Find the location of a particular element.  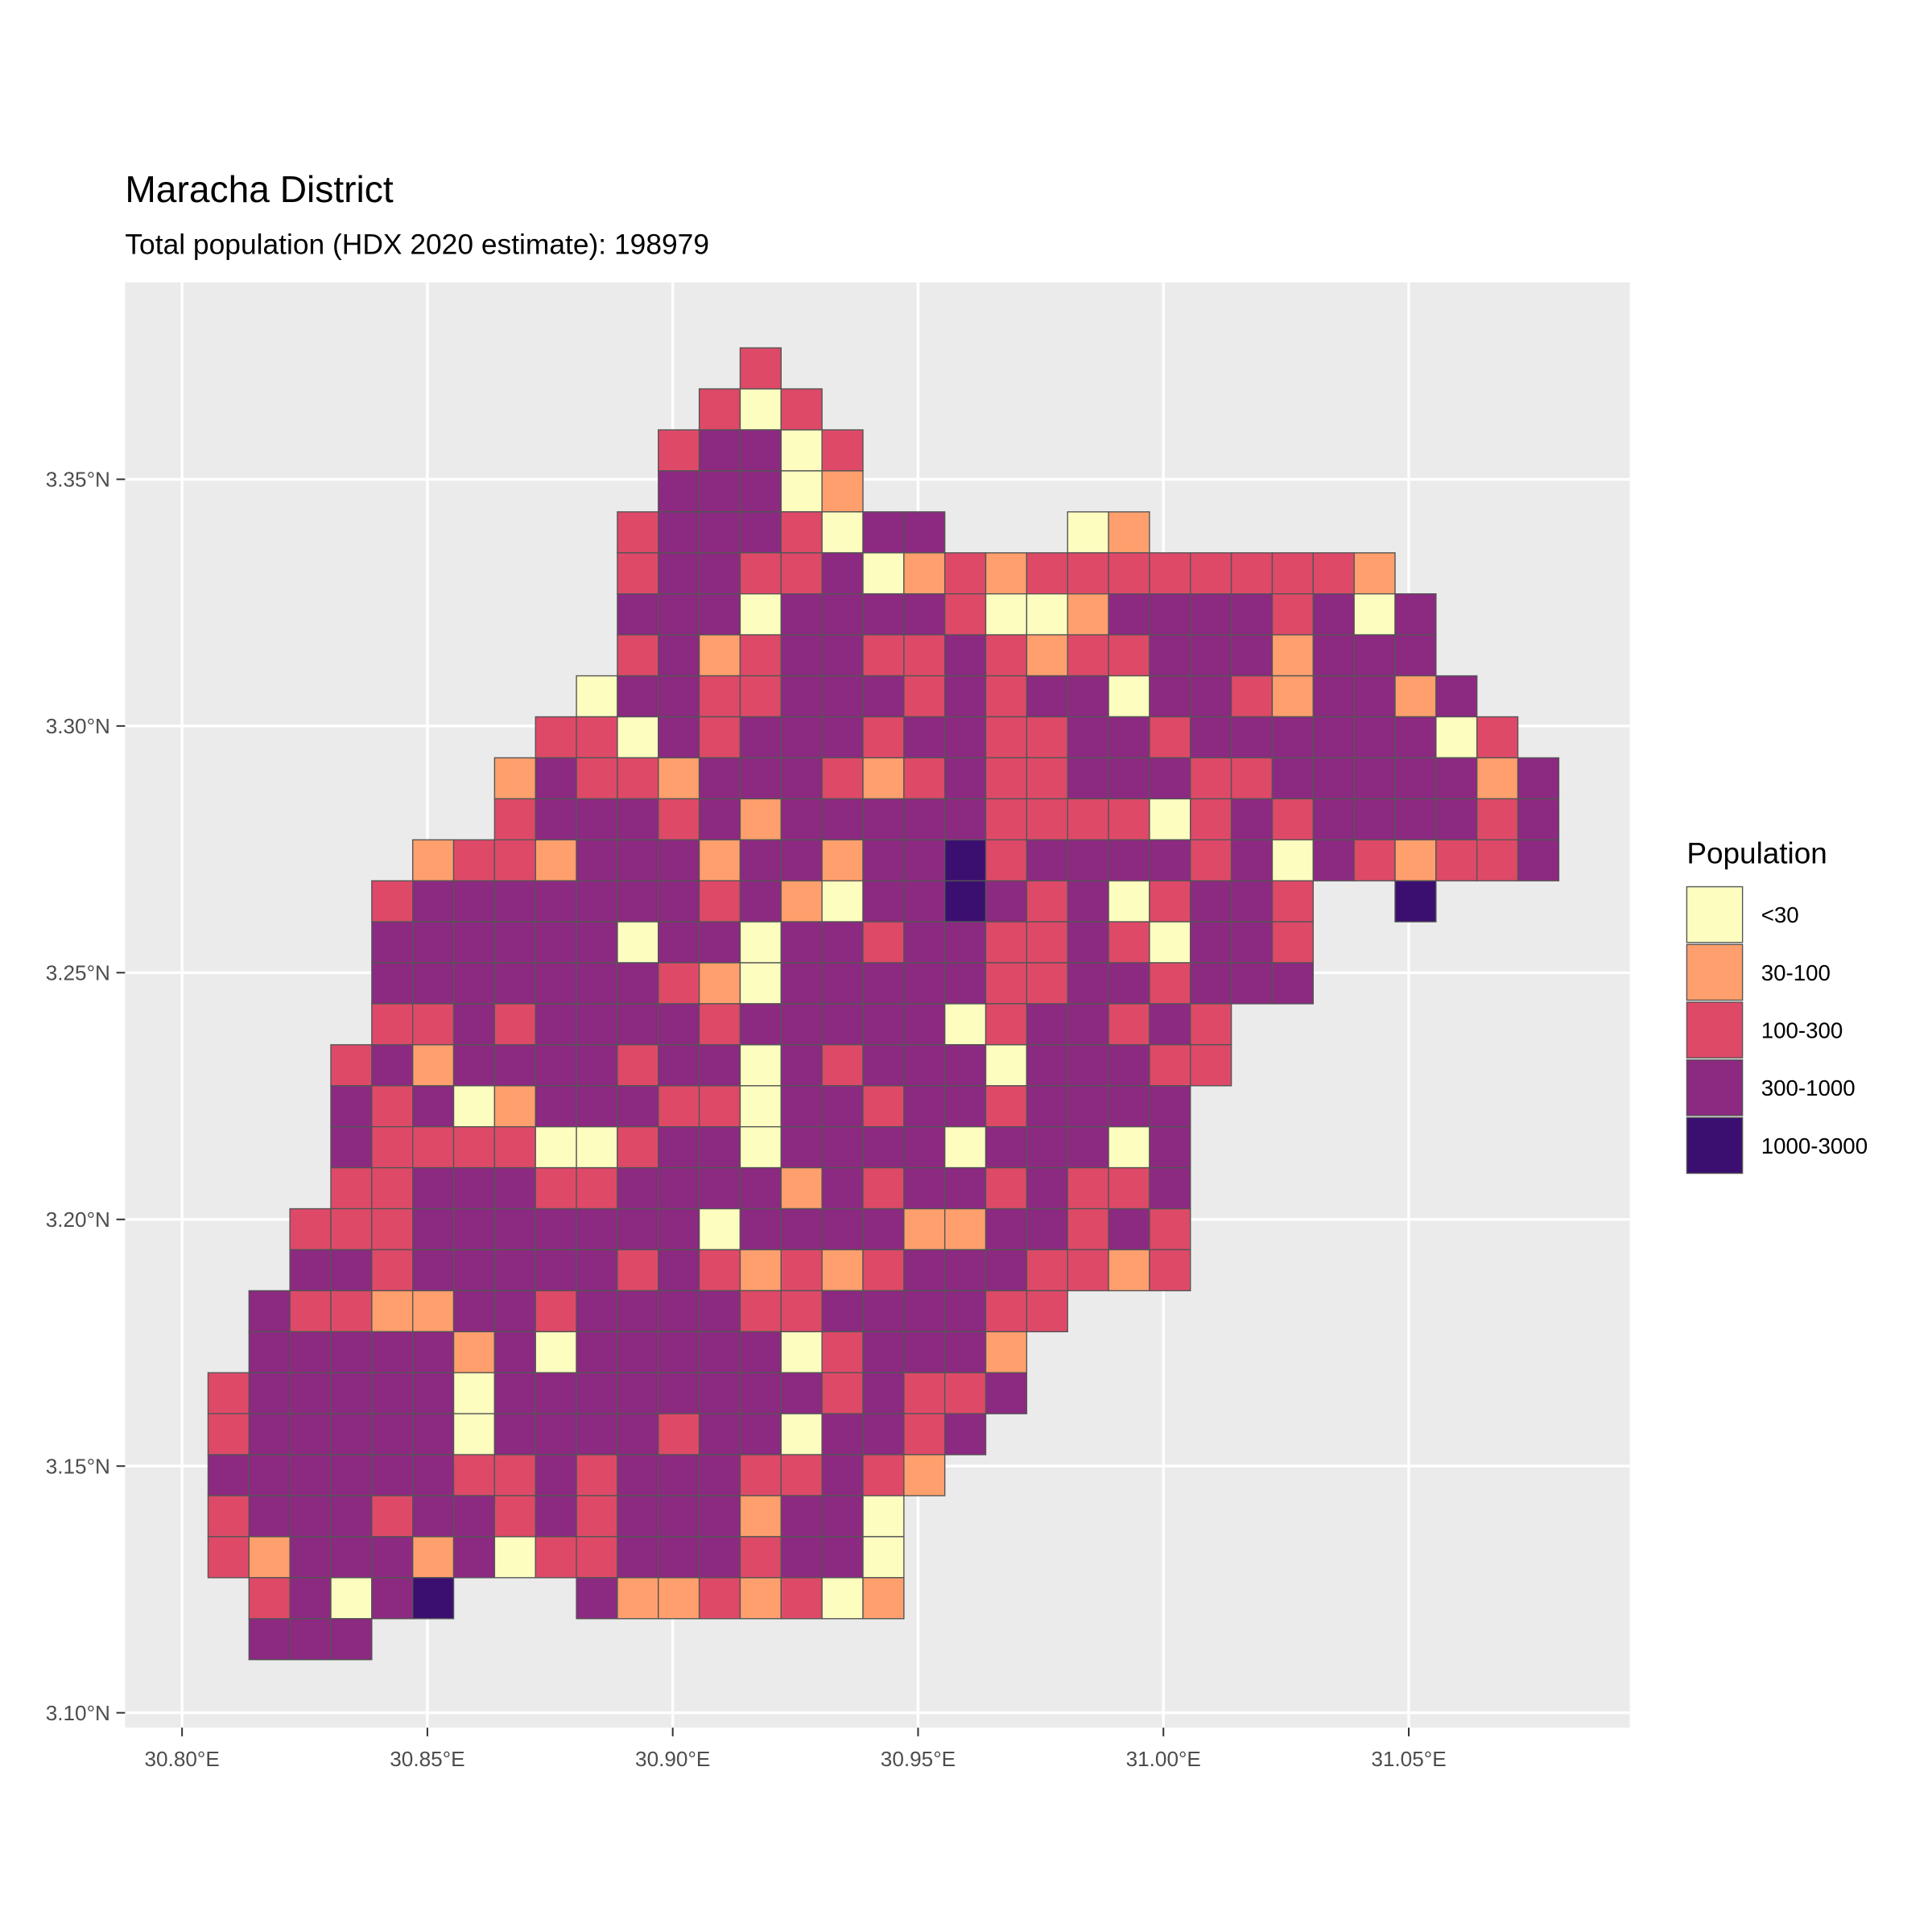

legend-key is located at coordinates (1715, 1145).